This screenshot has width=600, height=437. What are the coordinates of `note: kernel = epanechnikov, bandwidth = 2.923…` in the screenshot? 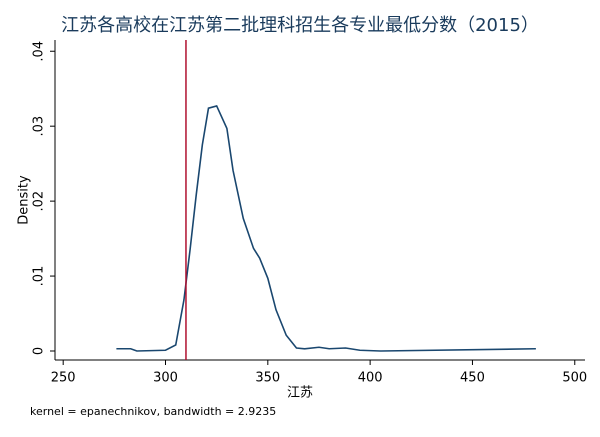 It's located at (153, 411).